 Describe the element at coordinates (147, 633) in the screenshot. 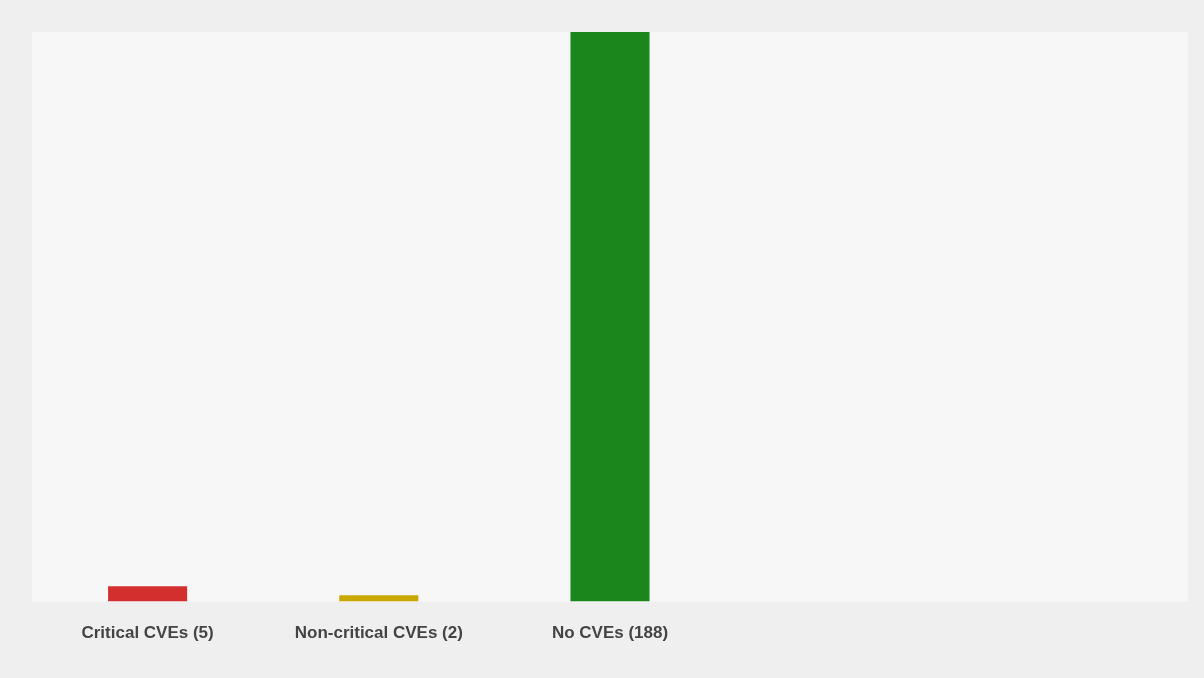

I see `x-tick-label: Critical CVEs (5)` at that location.